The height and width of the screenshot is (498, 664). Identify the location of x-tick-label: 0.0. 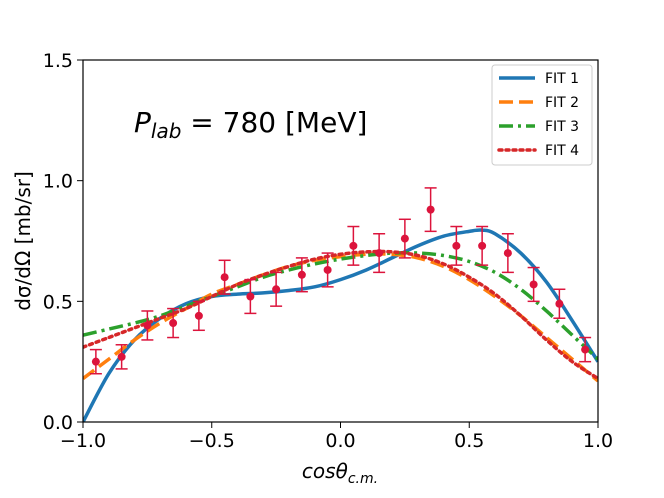
(340, 441).